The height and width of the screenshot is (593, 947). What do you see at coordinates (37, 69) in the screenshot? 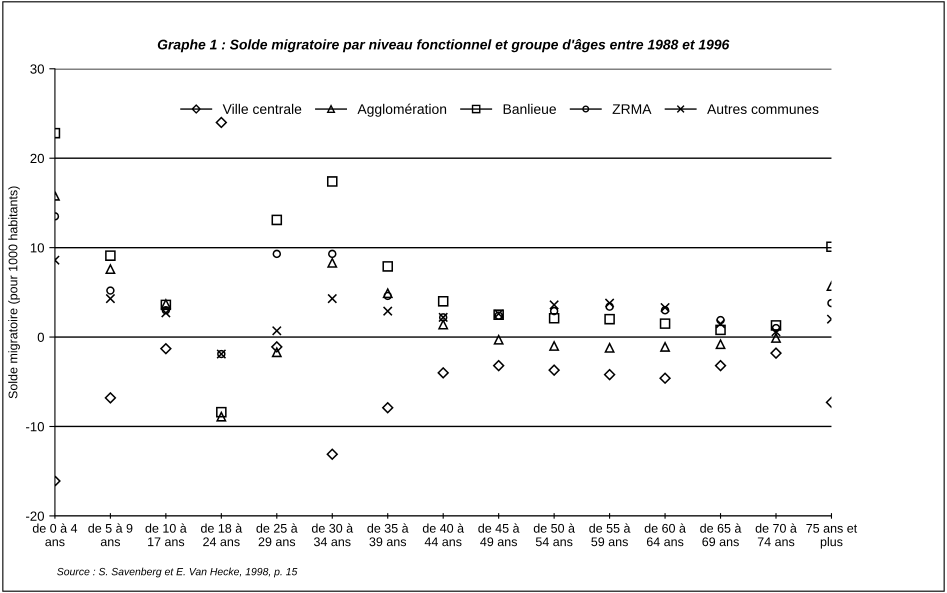
I see `y-tick-label: 30` at bounding box center [37, 69].